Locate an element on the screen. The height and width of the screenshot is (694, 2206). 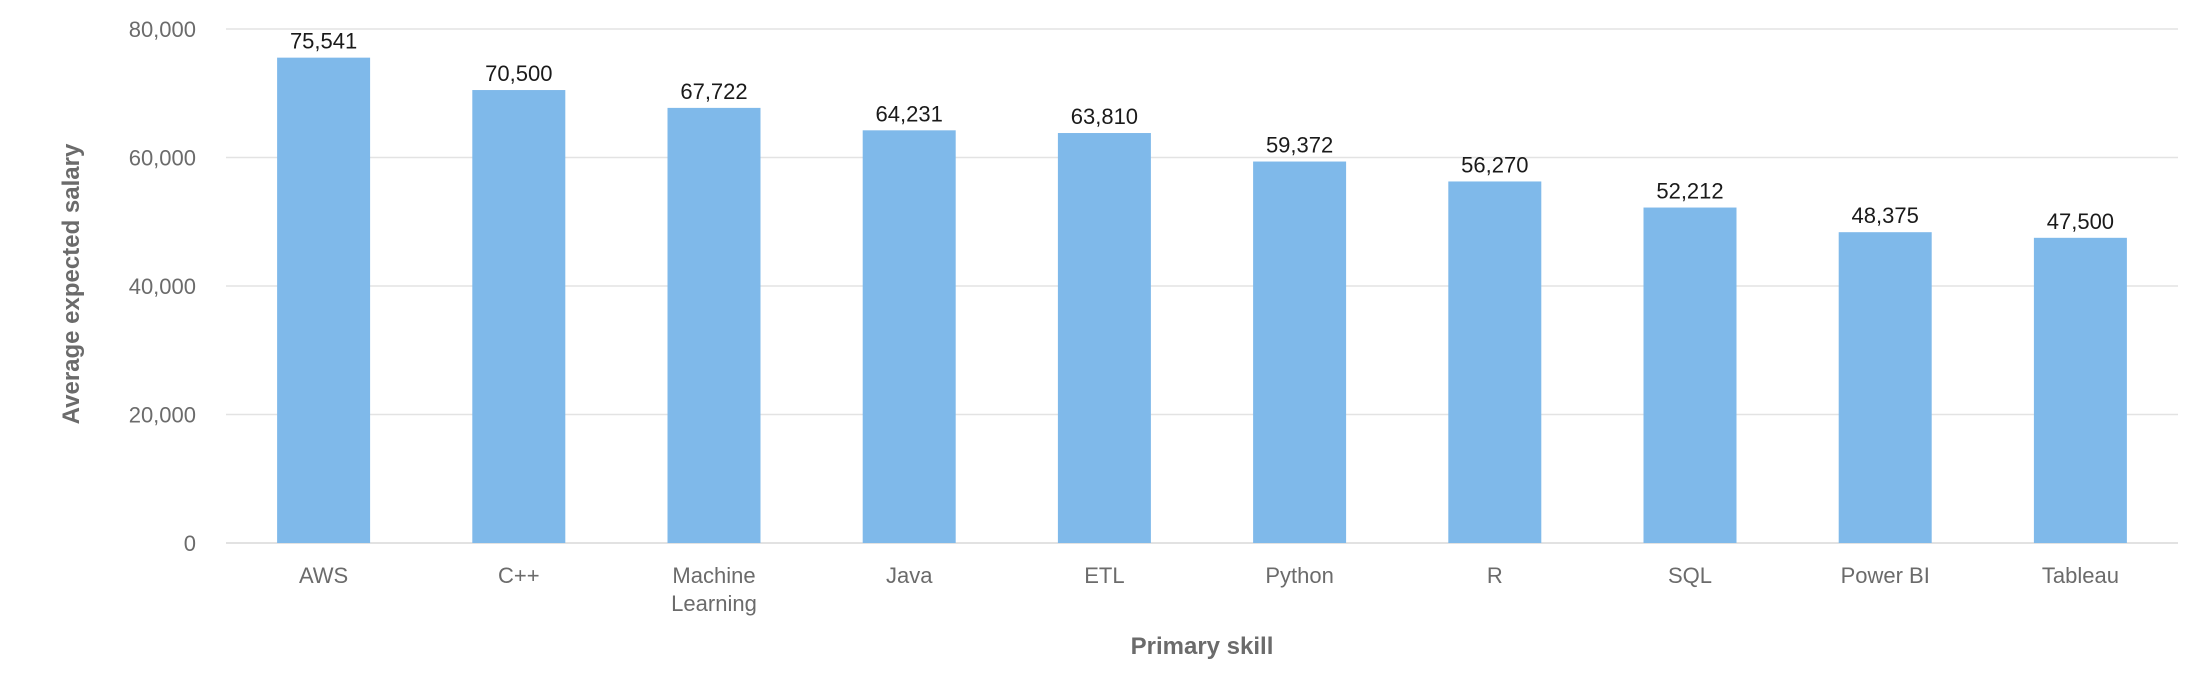
y-axis-title: Average expected salary is located at coordinates (71, 283).